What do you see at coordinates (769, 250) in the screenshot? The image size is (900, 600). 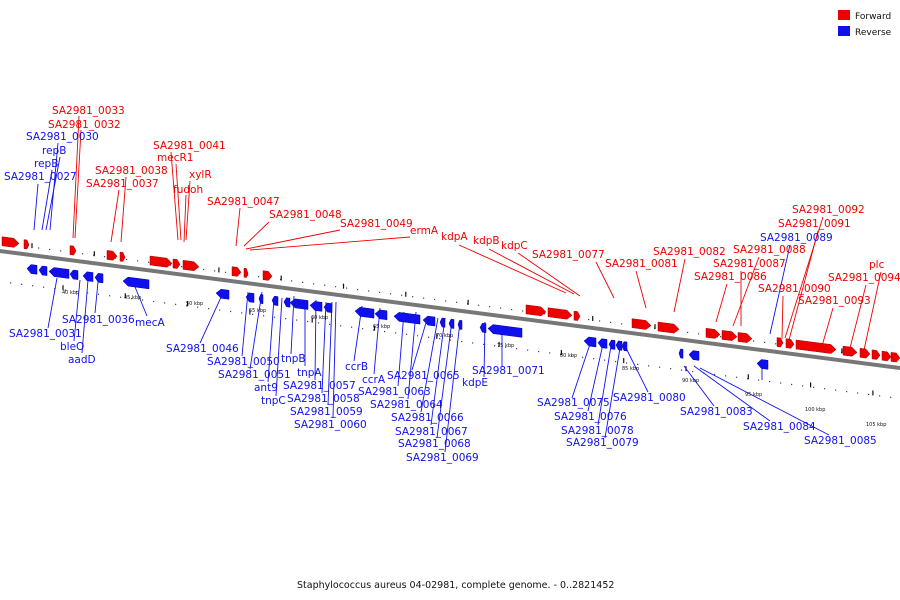 I see `gene-label: SA2981_0088` at bounding box center [769, 250].